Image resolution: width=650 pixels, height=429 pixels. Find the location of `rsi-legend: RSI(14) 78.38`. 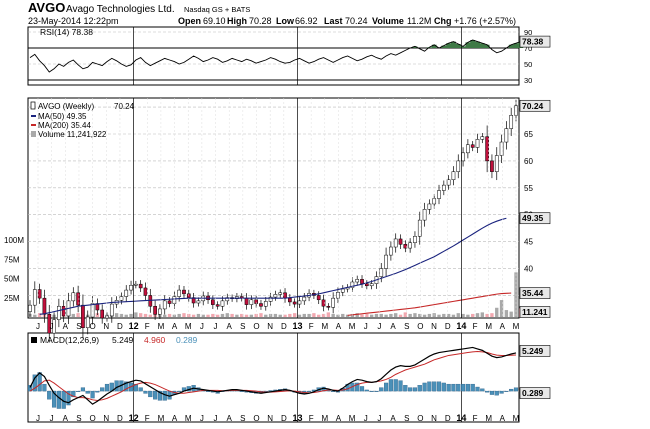

rsi-legend: RSI(14) 78.38 is located at coordinates (66, 32).